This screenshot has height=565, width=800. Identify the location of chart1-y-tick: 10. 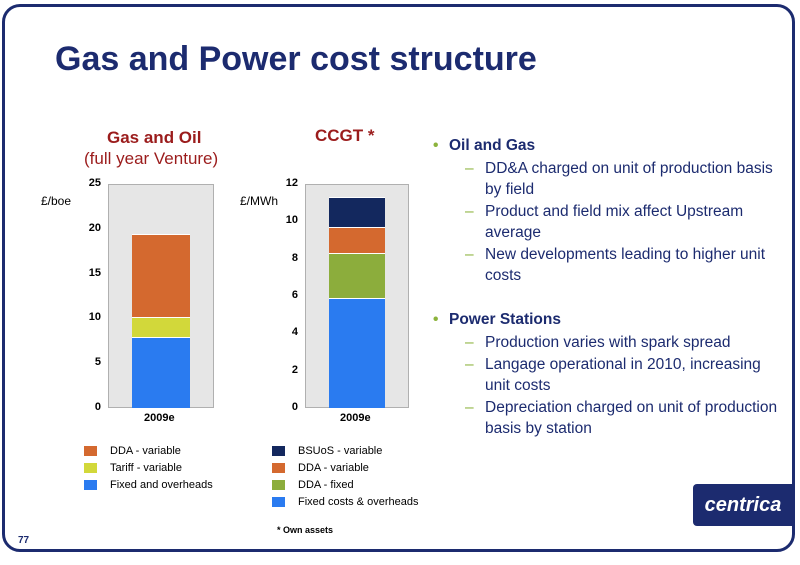
(94, 317).